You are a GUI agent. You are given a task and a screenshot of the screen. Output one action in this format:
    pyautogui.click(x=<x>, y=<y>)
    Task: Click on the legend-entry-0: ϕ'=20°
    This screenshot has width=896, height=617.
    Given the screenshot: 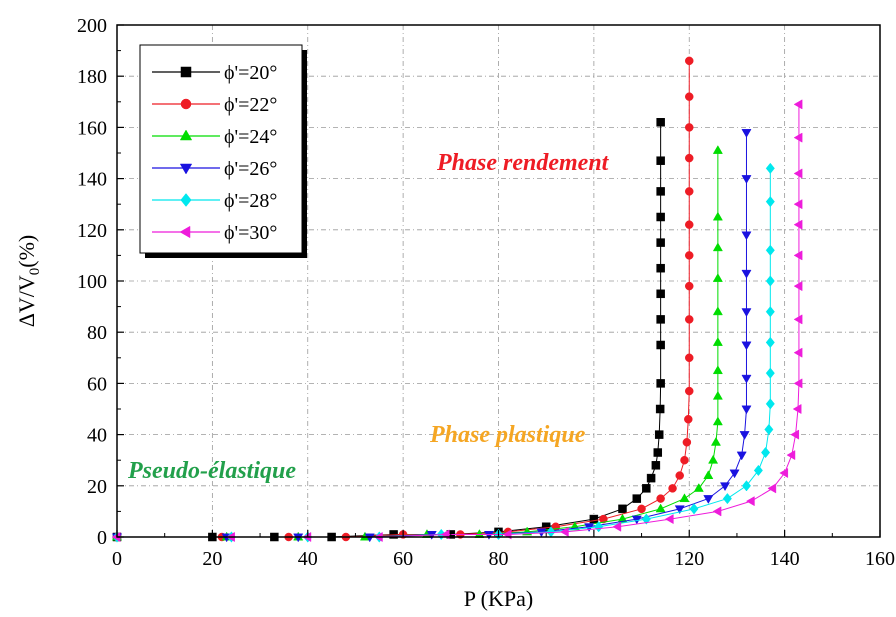 What is the action you would take?
    pyautogui.click(x=214, y=73)
    